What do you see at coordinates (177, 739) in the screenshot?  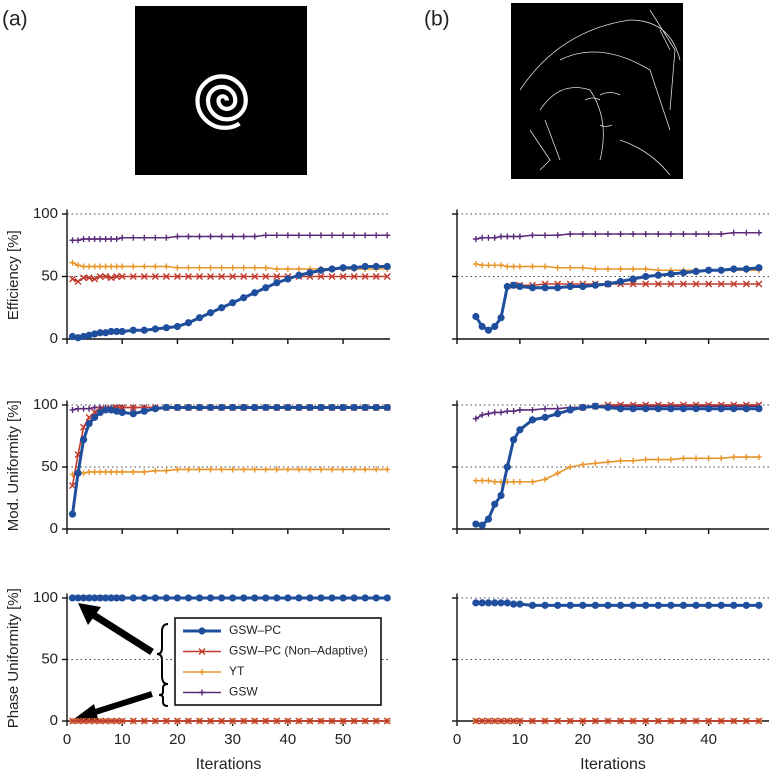 I see `x-tick-label: 20` at bounding box center [177, 739].